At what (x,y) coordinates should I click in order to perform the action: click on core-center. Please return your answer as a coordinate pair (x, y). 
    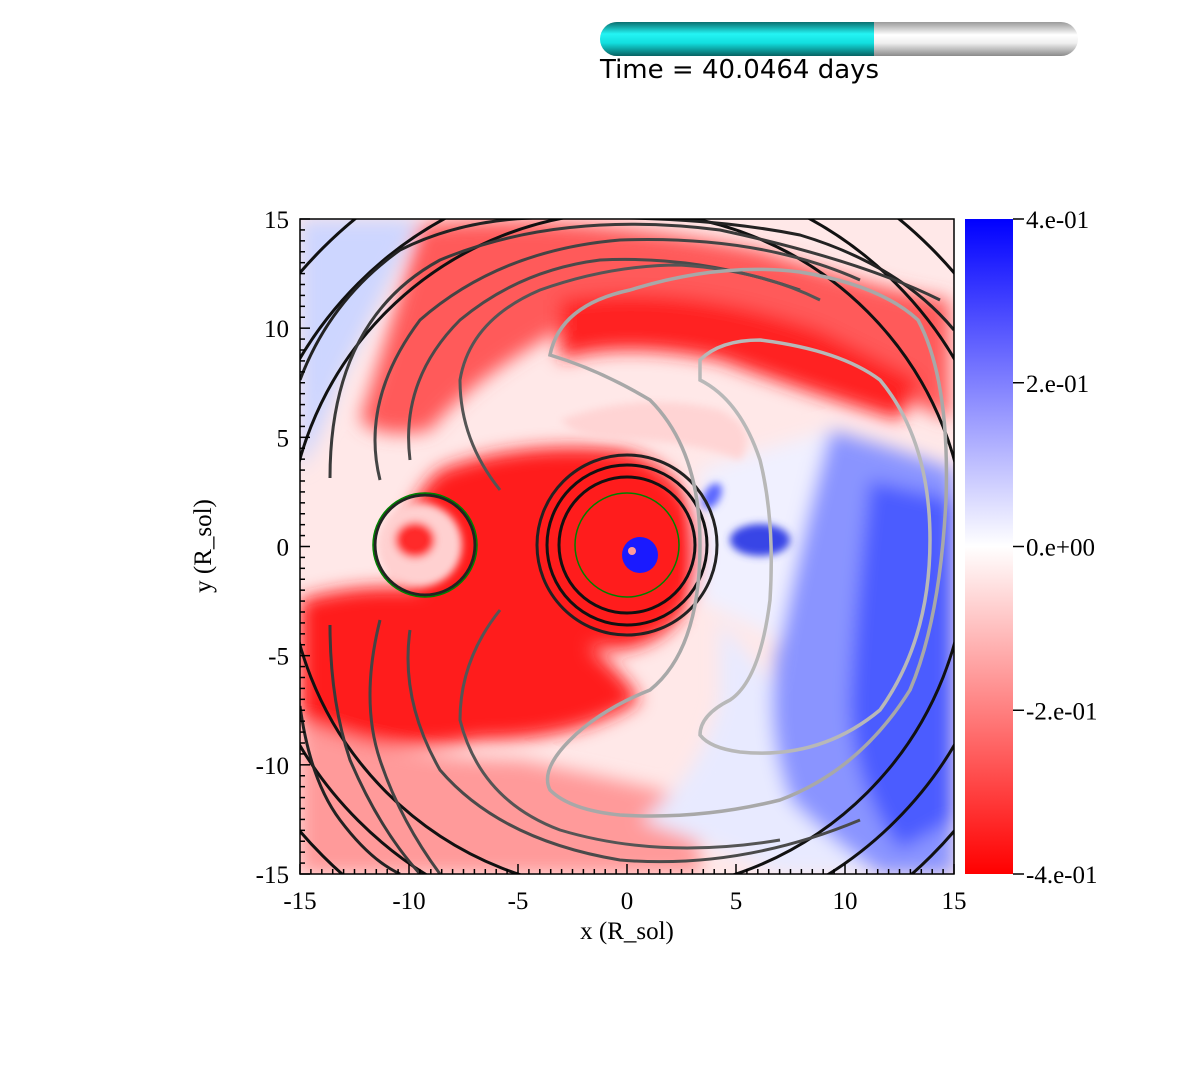
    Looking at the image, I should click on (632, 551).